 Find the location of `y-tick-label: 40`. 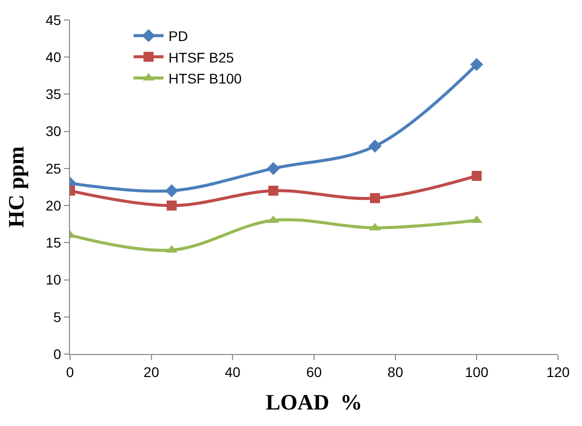

y-tick-label: 40 is located at coordinates (54, 57).